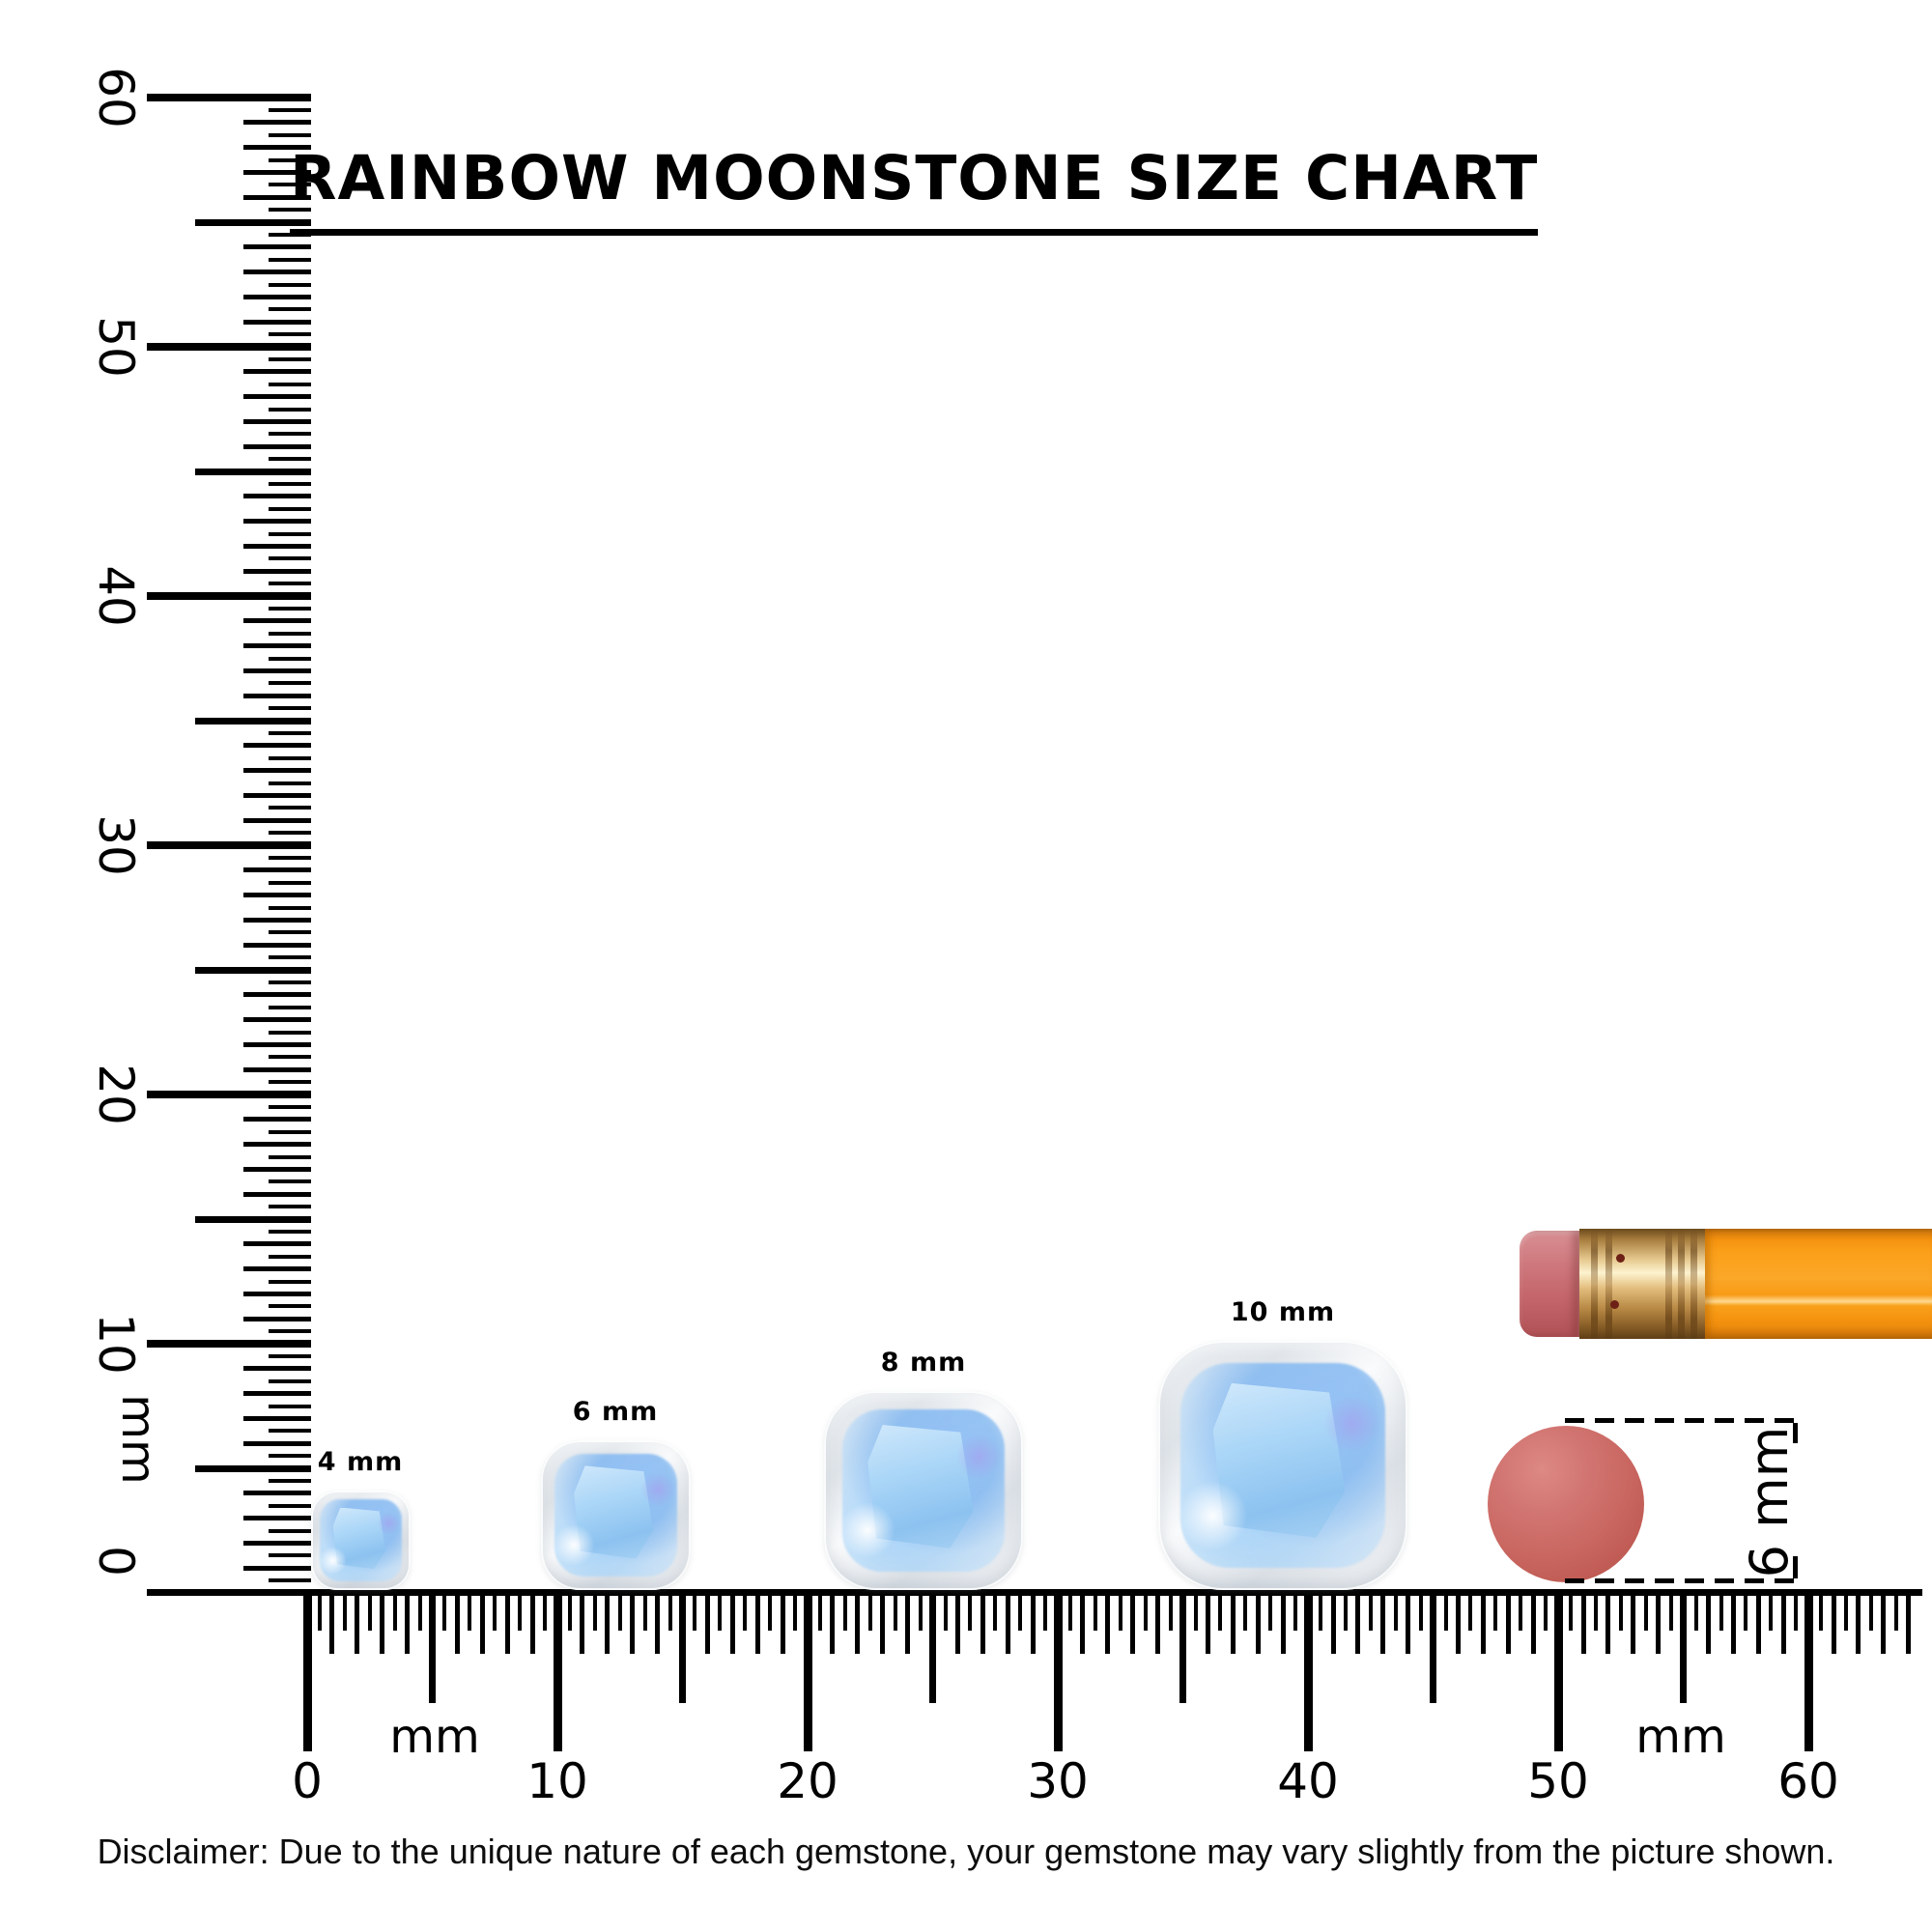  What do you see at coordinates (1642, 1284) in the screenshot?
I see `pencil-ferrule` at bounding box center [1642, 1284].